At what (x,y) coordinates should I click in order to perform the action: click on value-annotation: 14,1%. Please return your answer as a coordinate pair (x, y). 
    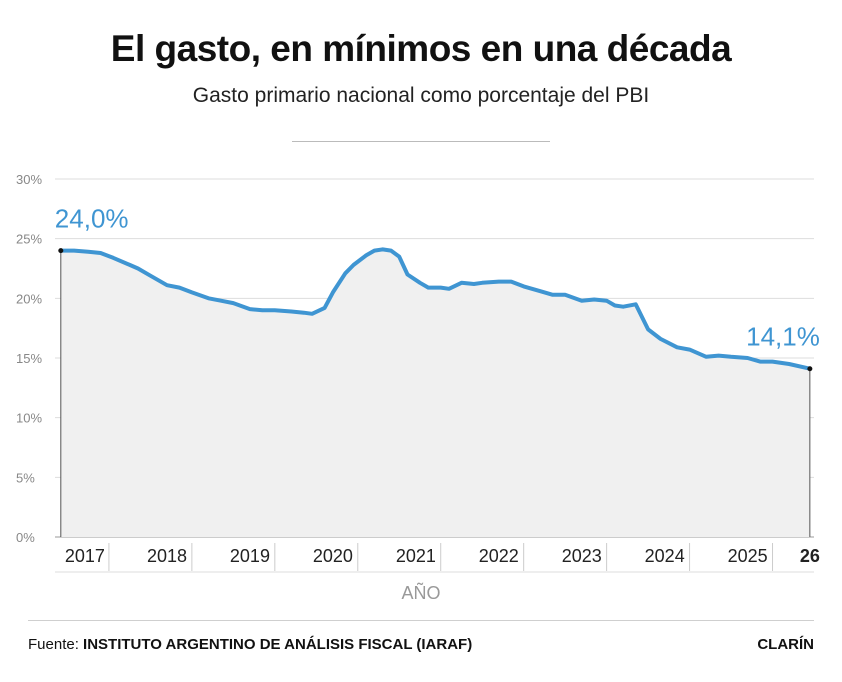
    Looking at the image, I should click on (783, 337).